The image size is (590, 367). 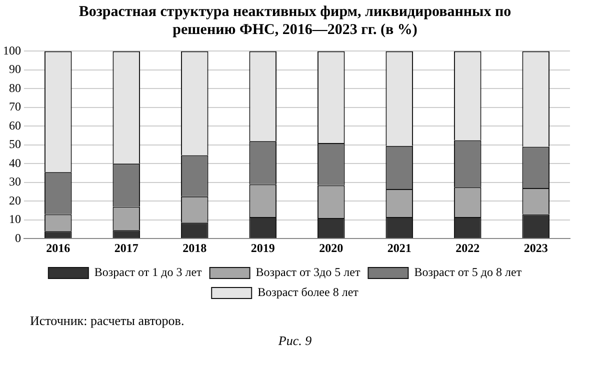 I want to click on text: Рис. 9, so click(x=295, y=341).